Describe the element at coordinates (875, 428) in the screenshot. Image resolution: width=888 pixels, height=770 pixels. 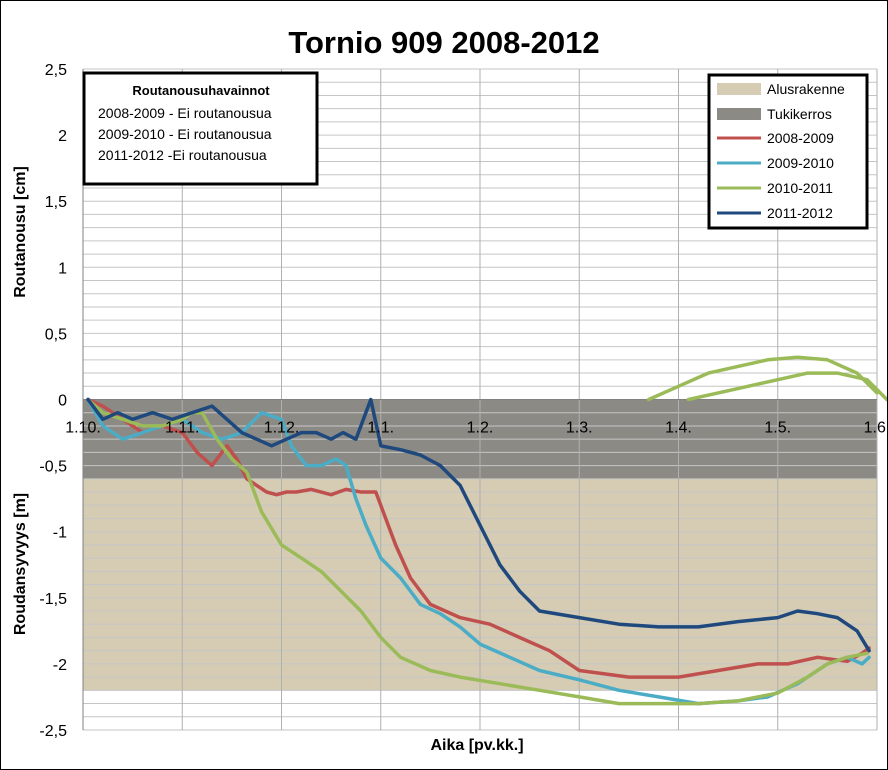
I see `x-tick-label: 1.6.` at that location.